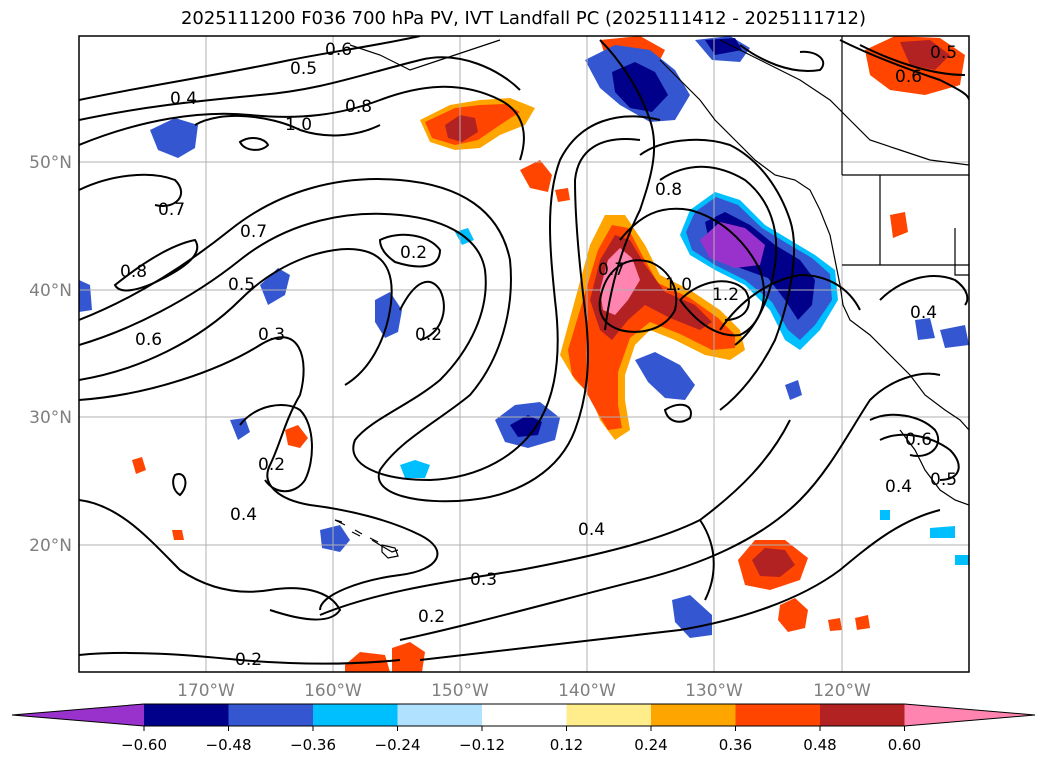 This screenshot has height=765, width=1047. I want to click on colorbar-tick-label: 0.12, so click(566, 745).